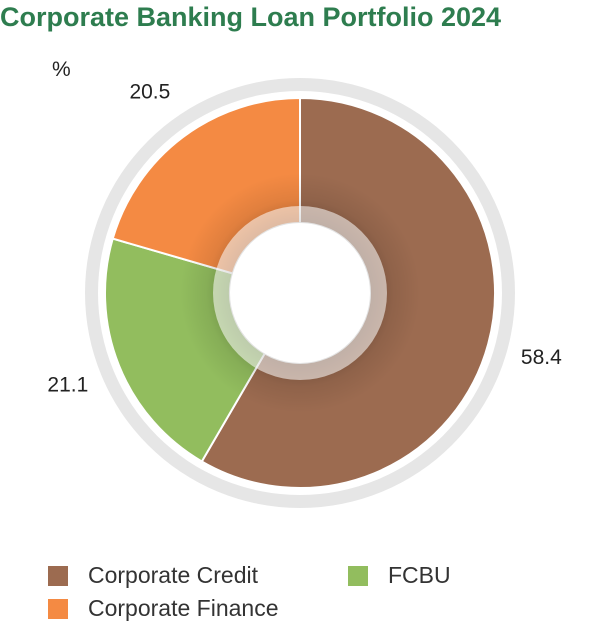  I want to click on chart-title: Corporate Banking Loan Portfolio 2024, so click(251, 17).